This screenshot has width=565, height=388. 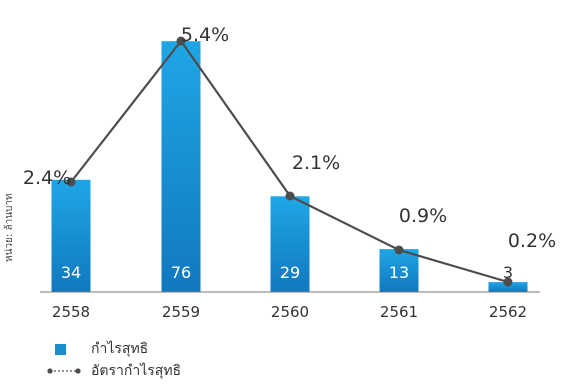 I want to click on bar-value-label-2560: 29, so click(x=290, y=272).